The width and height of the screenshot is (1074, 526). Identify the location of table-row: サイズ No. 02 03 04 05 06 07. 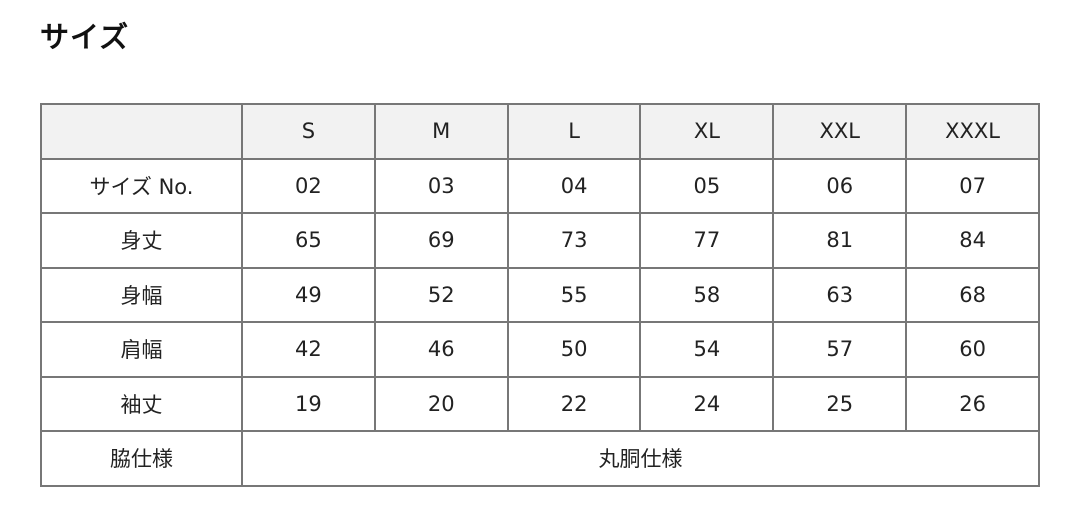
(540, 185).